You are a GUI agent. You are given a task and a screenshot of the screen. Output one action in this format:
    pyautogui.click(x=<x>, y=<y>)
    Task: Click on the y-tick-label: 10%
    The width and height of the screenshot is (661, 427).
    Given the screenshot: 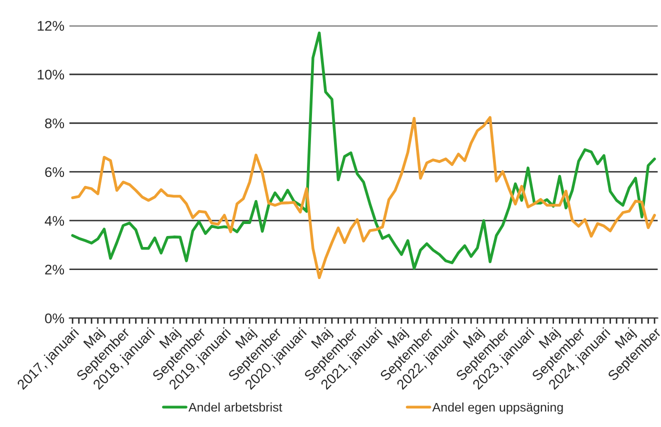 What is the action you would take?
    pyautogui.click(x=51, y=75)
    